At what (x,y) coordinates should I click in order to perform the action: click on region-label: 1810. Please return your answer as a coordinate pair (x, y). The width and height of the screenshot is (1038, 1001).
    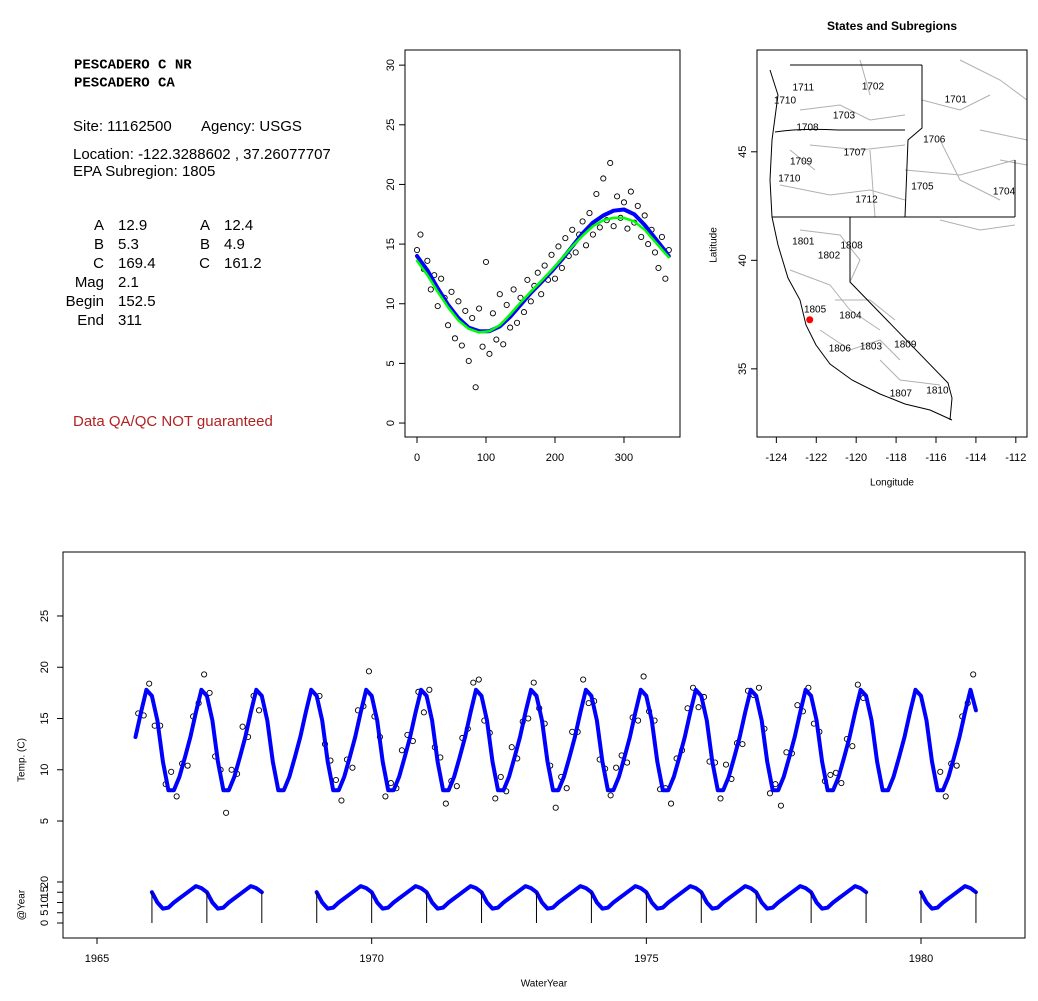
    Looking at the image, I should click on (937, 390).